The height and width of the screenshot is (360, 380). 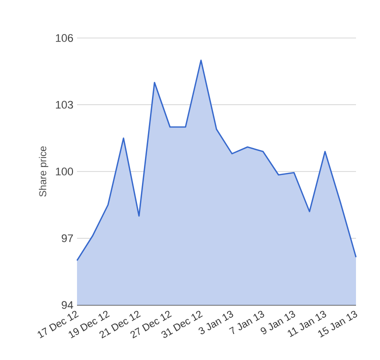 I want to click on y-axis-title: Share price, so click(x=43, y=171).